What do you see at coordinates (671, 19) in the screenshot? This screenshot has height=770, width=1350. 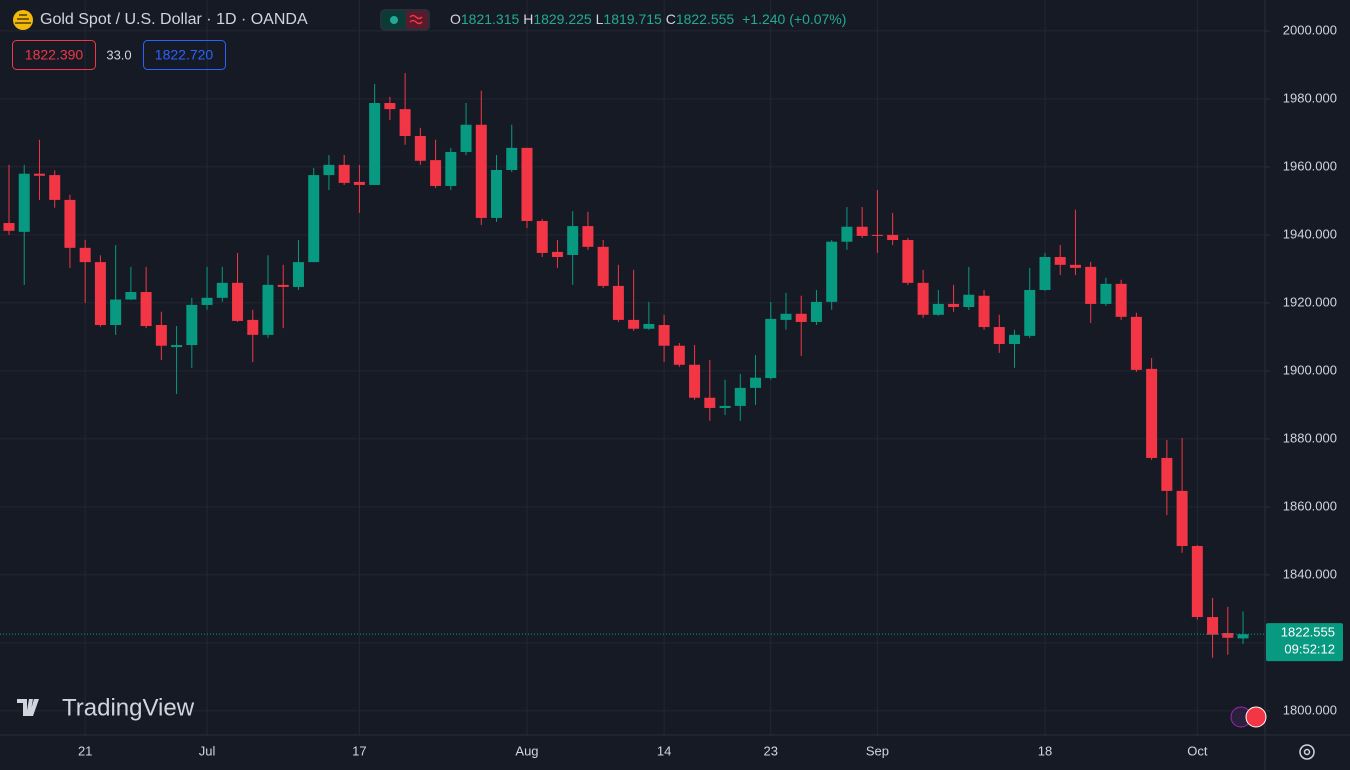 I see `ohlc-key: C` at bounding box center [671, 19].